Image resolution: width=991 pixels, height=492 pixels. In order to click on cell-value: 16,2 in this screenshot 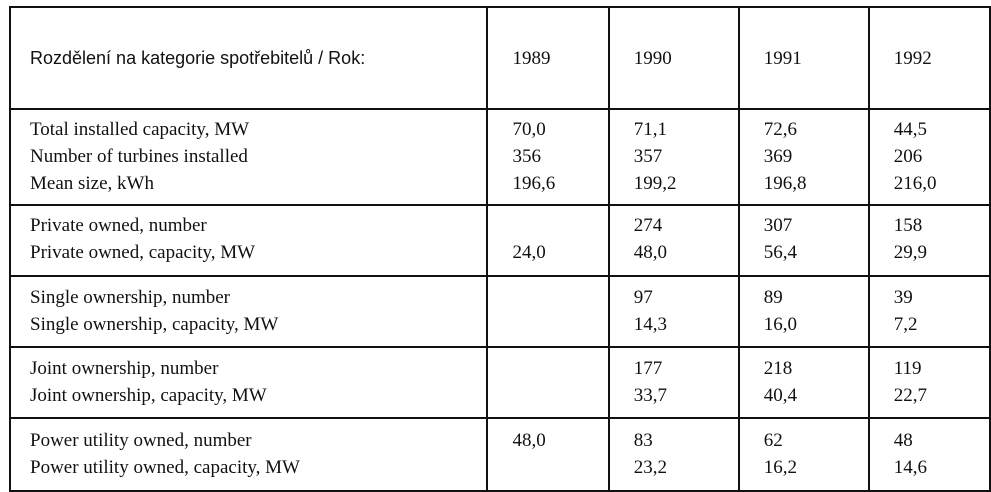, I will do `click(780, 467)`.